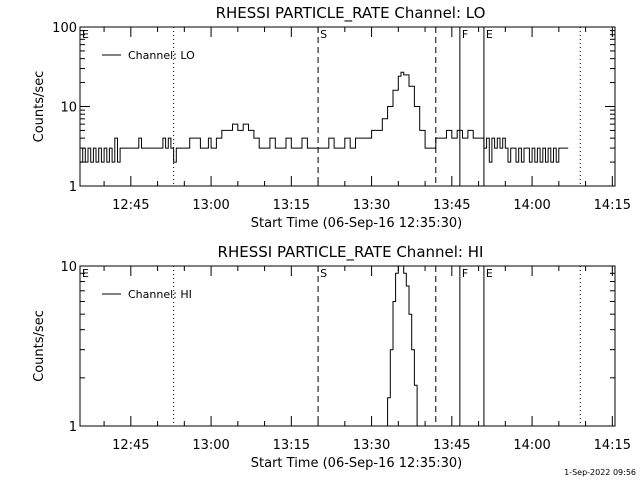 The width and height of the screenshot is (640, 484). What do you see at coordinates (160, 294) in the screenshot?
I see `legend-entry: Channel: HI` at bounding box center [160, 294].